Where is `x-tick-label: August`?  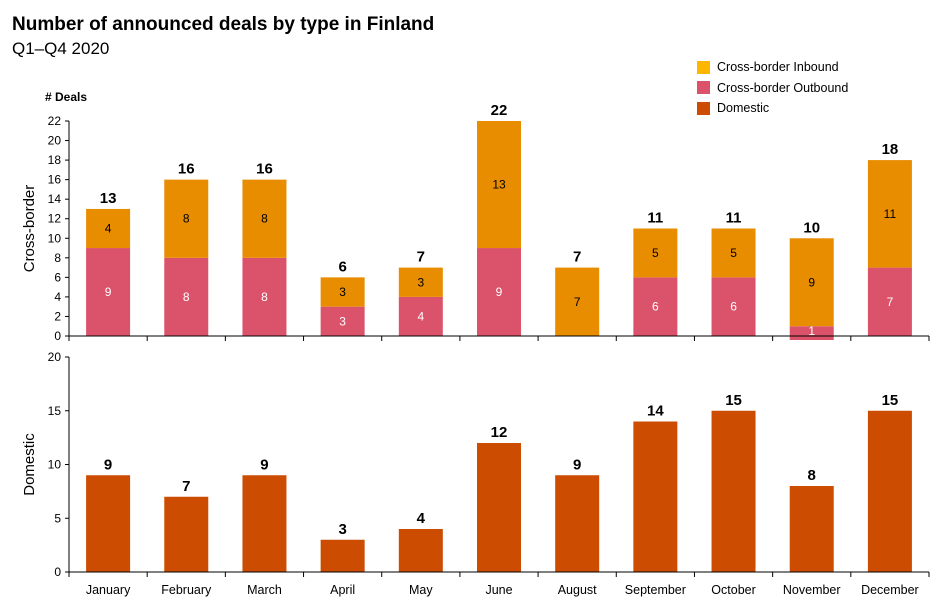 x-tick-label: August is located at coordinates (577, 590).